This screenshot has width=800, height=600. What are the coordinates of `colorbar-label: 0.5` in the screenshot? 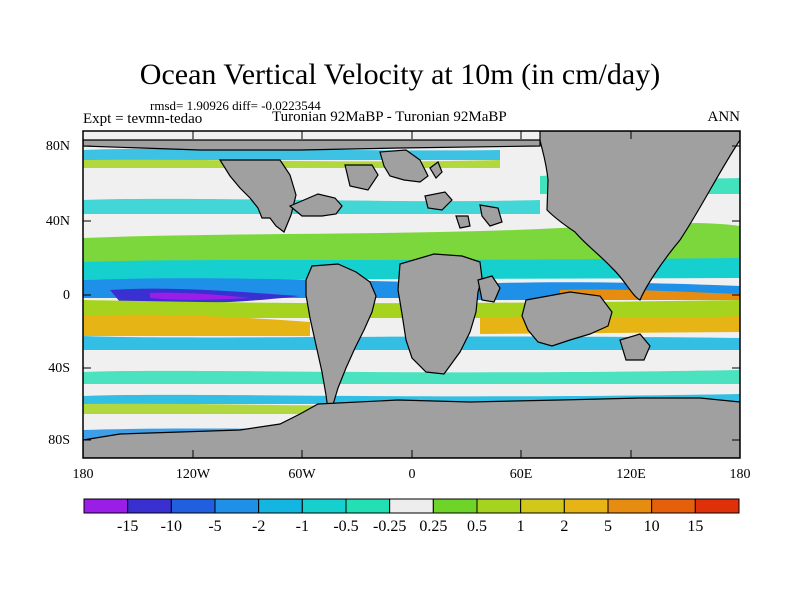 It's located at (477, 526).